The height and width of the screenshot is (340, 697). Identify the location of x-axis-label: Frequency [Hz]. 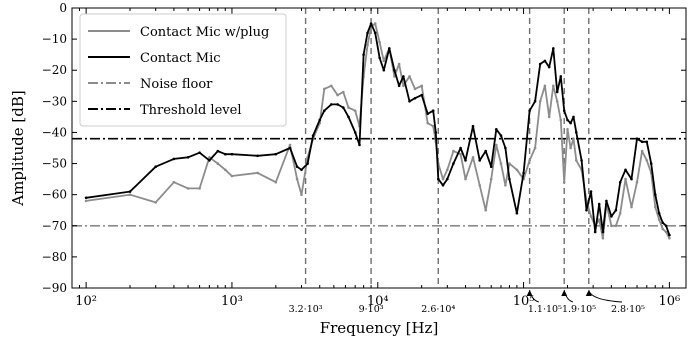
(379, 328).